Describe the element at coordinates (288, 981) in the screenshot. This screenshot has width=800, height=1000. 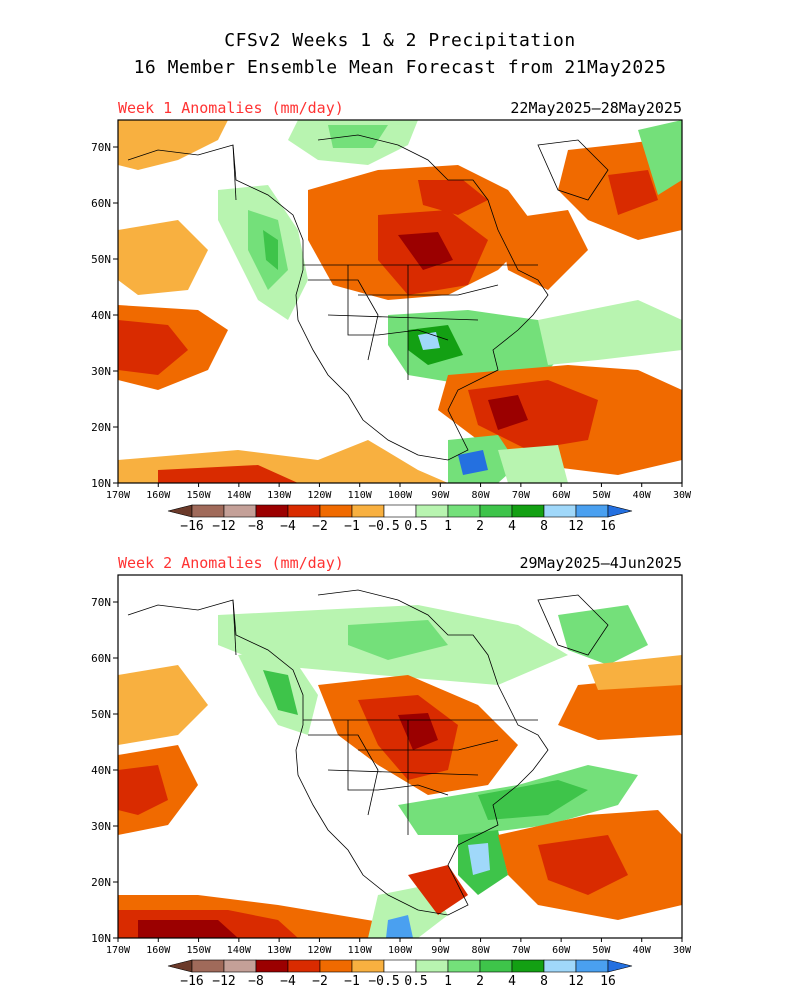
I see `week2-colorbar-label: −4` at that location.